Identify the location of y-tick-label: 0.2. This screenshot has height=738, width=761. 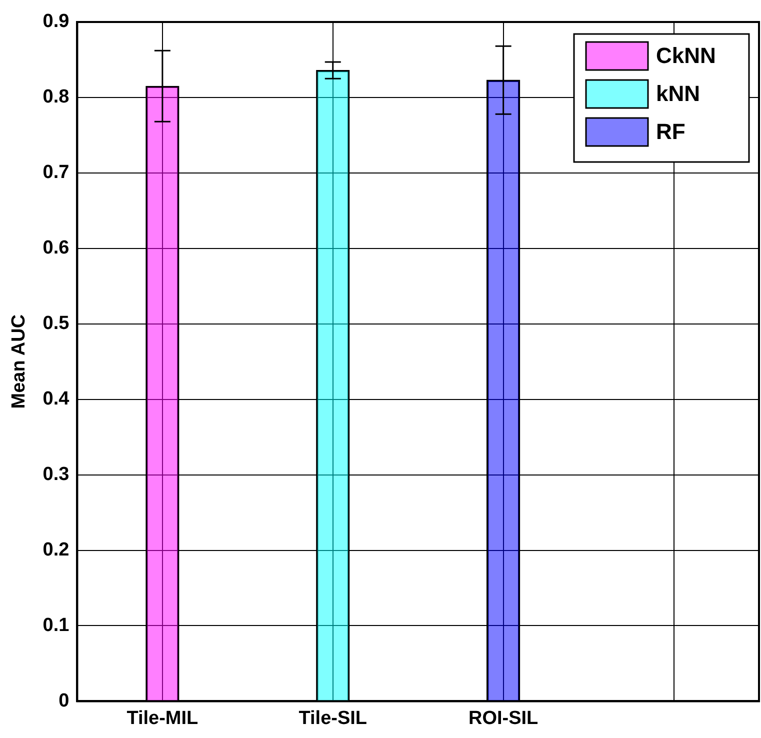
(56, 550).